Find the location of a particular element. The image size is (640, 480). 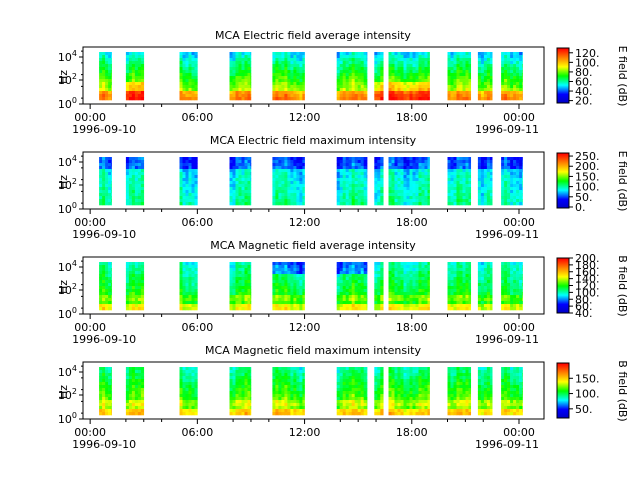

colorbar-tick-label: 20. is located at coordinates (584, 101).